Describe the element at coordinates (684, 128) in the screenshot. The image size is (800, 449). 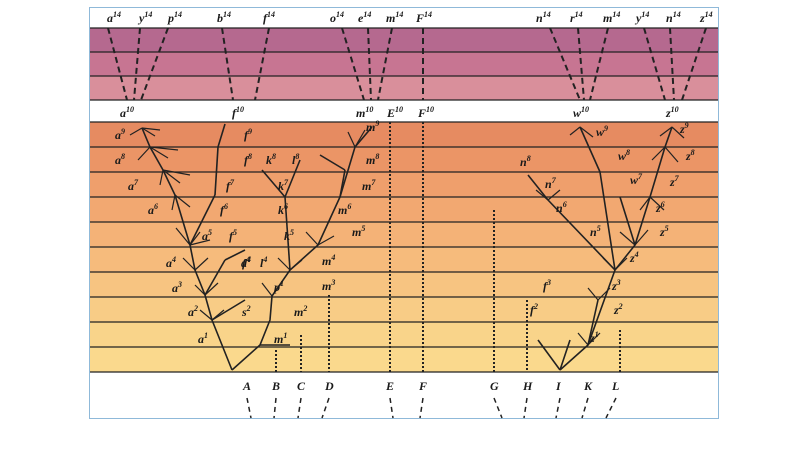
I see `label-right-z9: z9` at that location.